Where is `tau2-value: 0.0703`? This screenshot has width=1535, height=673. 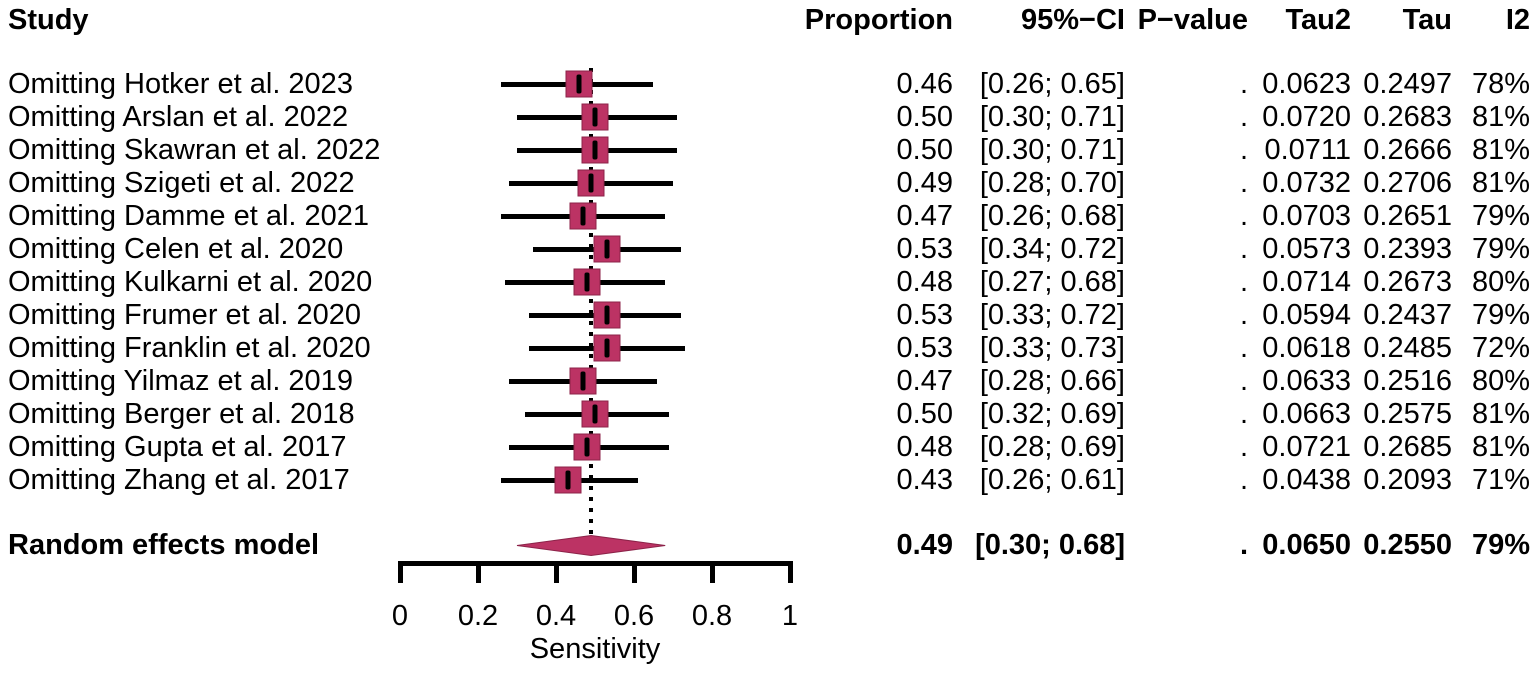 tau2-value: 0.0703 is located at coordinates (1306, 215).